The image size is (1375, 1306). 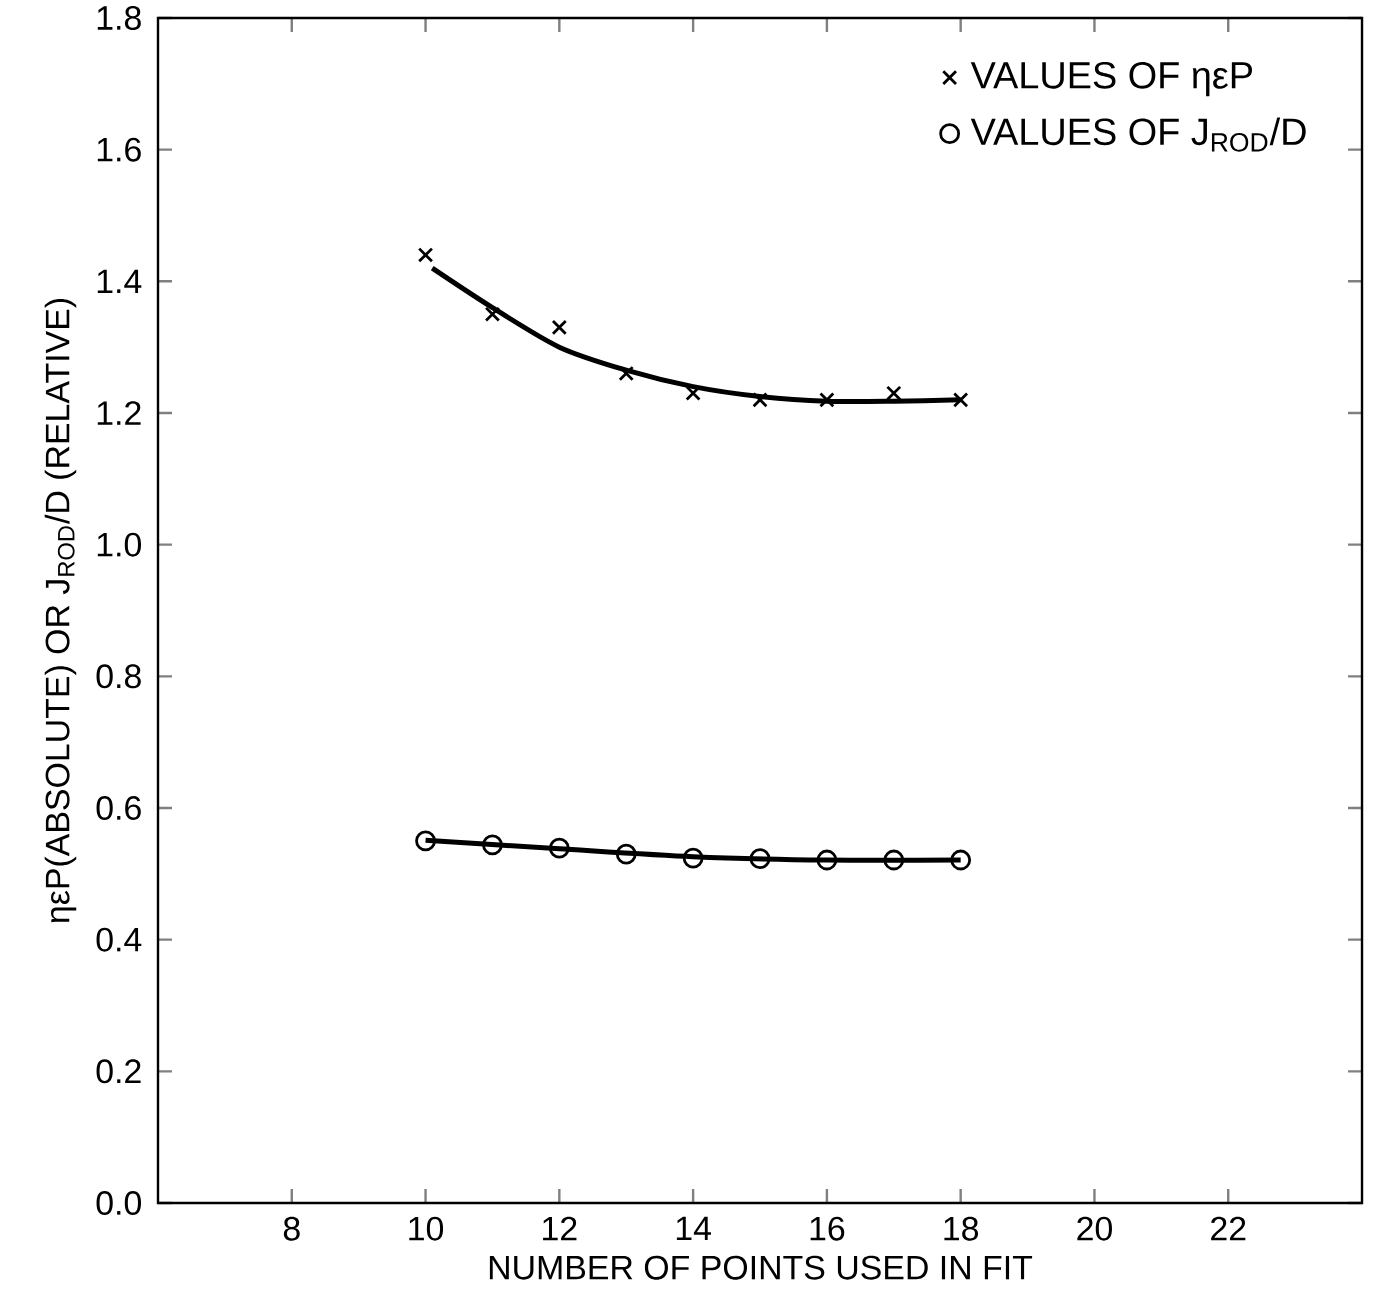 I want to click on y-tick-label: 0.6, so click(x=118, y=808).